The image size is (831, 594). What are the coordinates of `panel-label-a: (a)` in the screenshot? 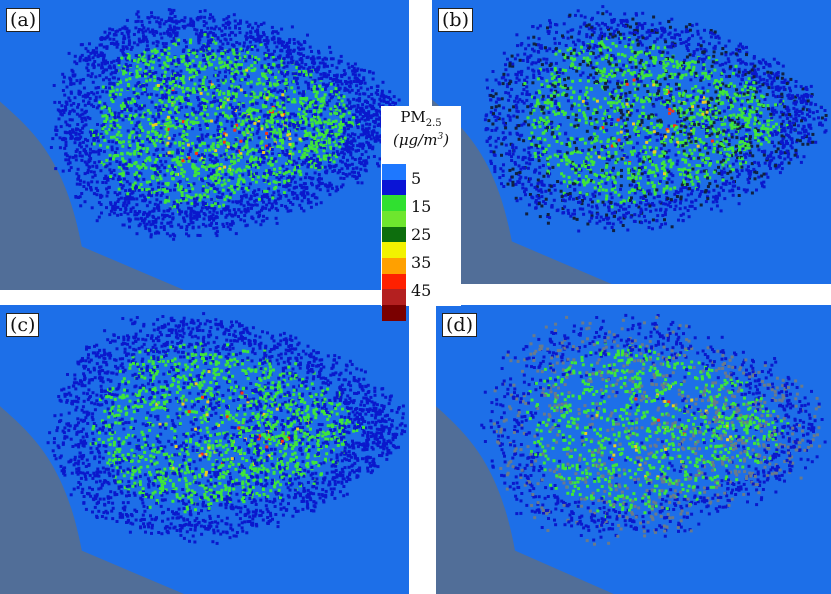 It's located at (23, 20).